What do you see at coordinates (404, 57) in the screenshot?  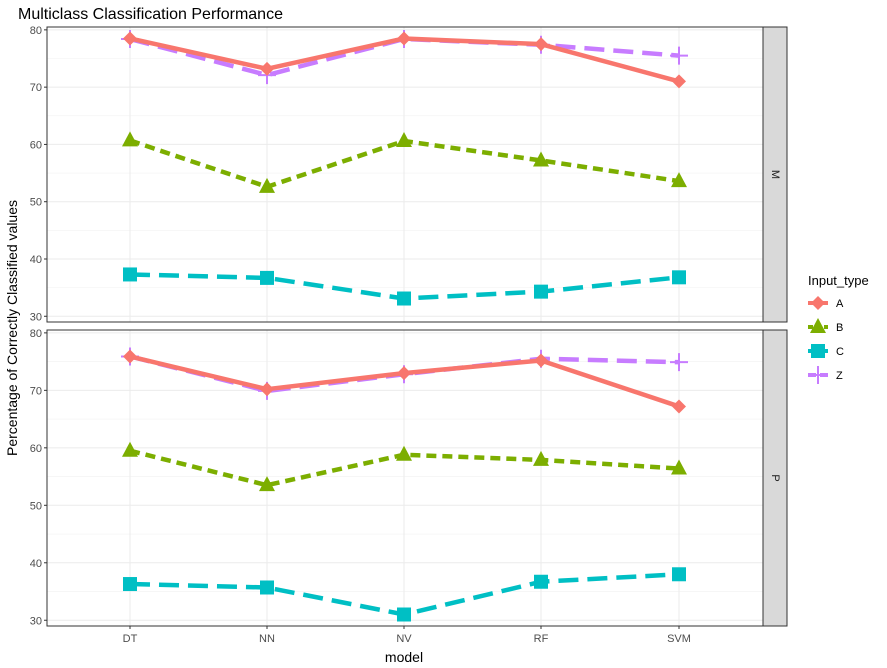 I see `series-line-Z` at bounding box center [404, 57].